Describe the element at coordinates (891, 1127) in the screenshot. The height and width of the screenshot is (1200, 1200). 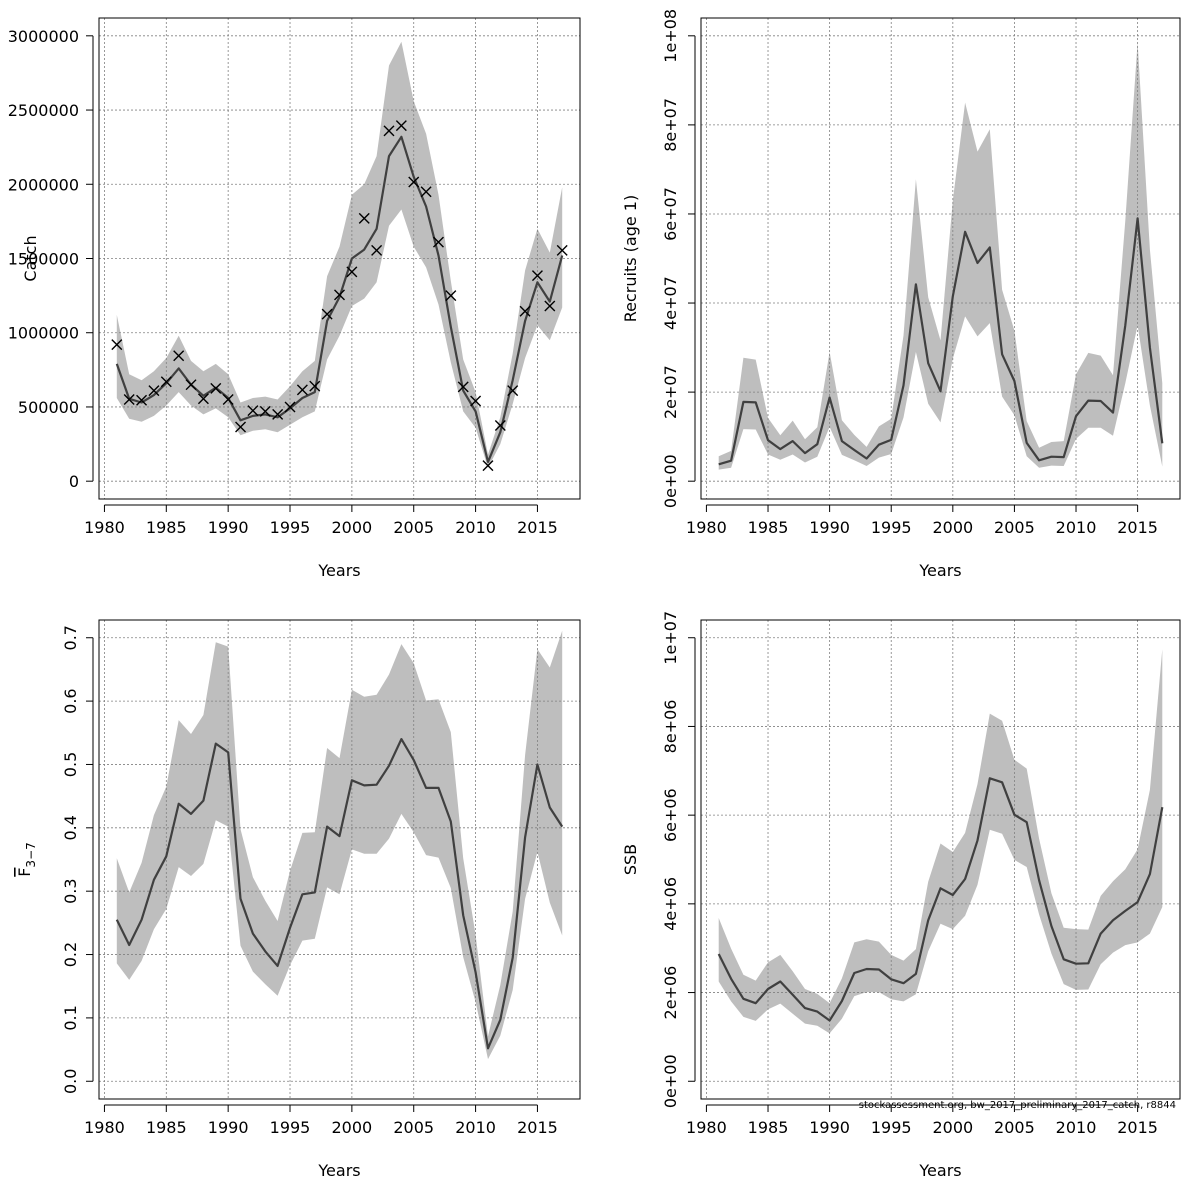
I see `ssb-x-tick-label-1995: 1995` at that location.